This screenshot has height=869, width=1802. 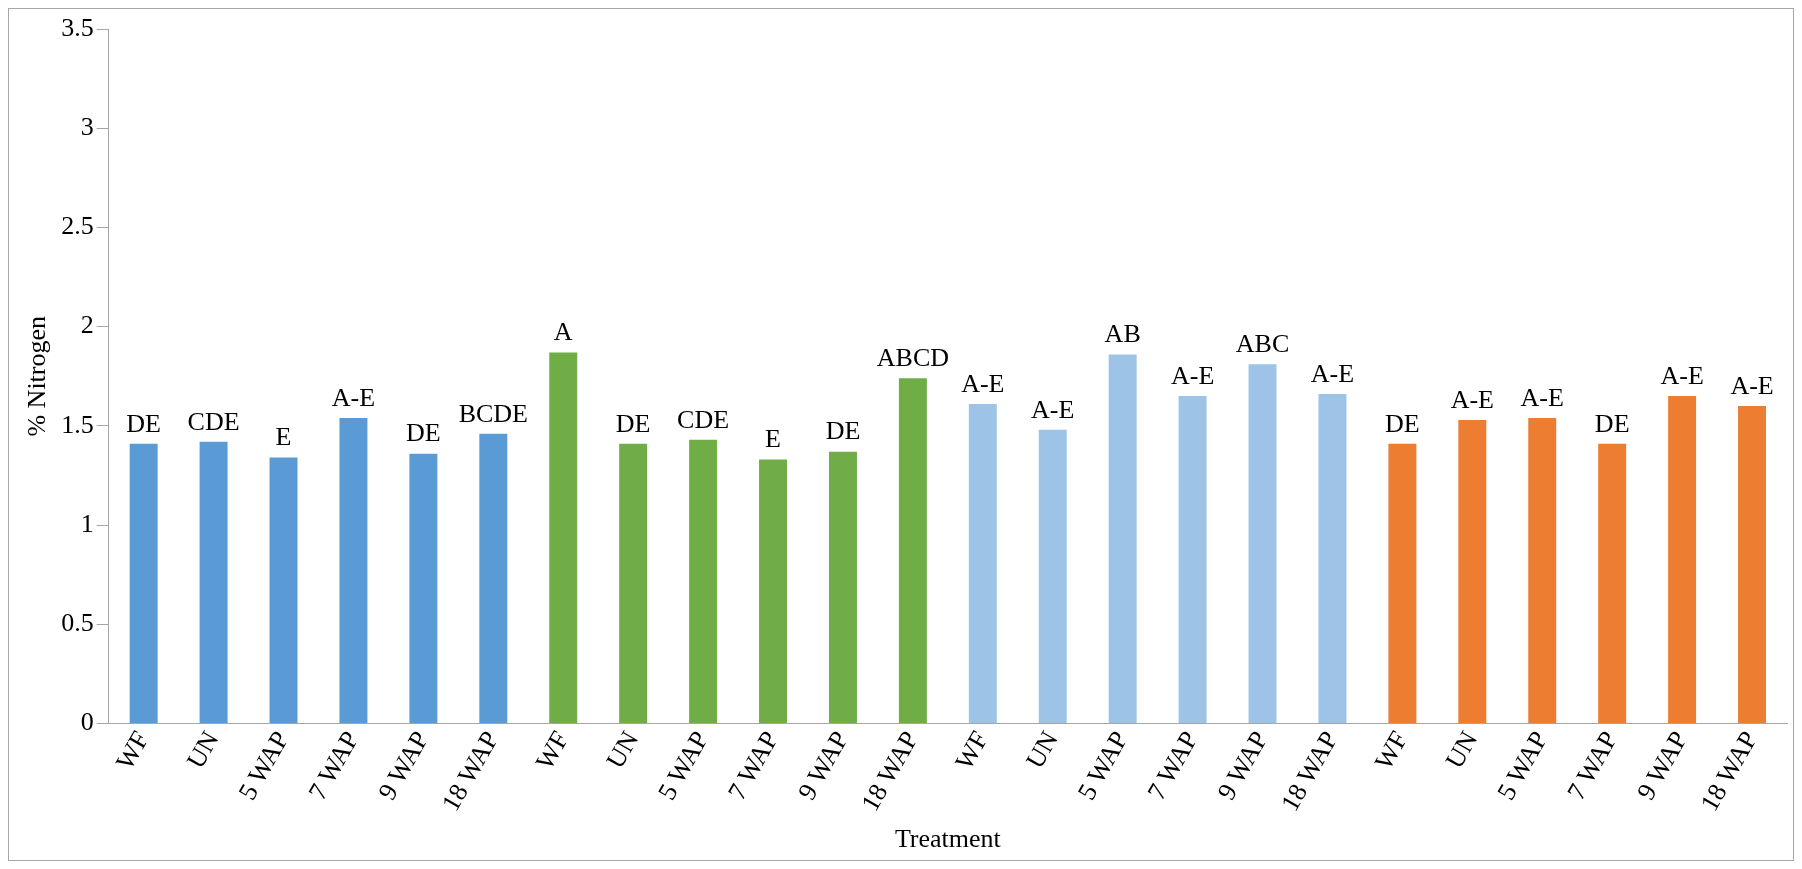 I want to click on y-tick-label: 1.5, so click(x=77, y=424).